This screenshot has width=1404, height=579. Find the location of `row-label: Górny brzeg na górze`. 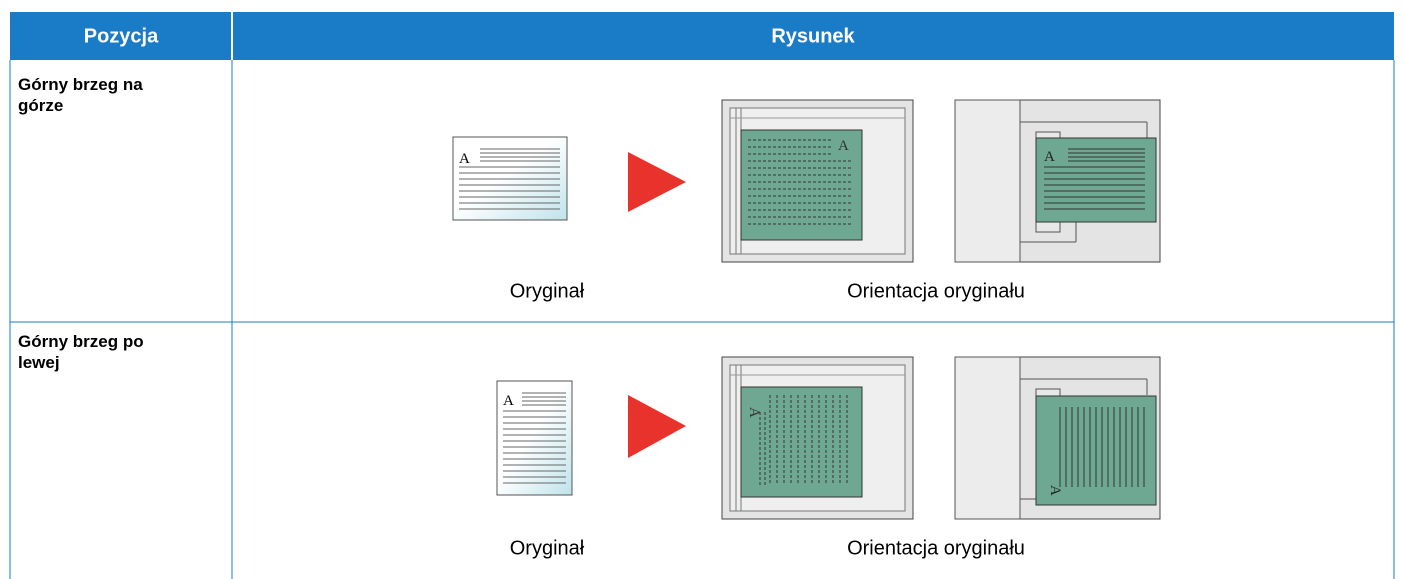

row-label: Górny brzeg na górze is located at coordinates (80, 95).